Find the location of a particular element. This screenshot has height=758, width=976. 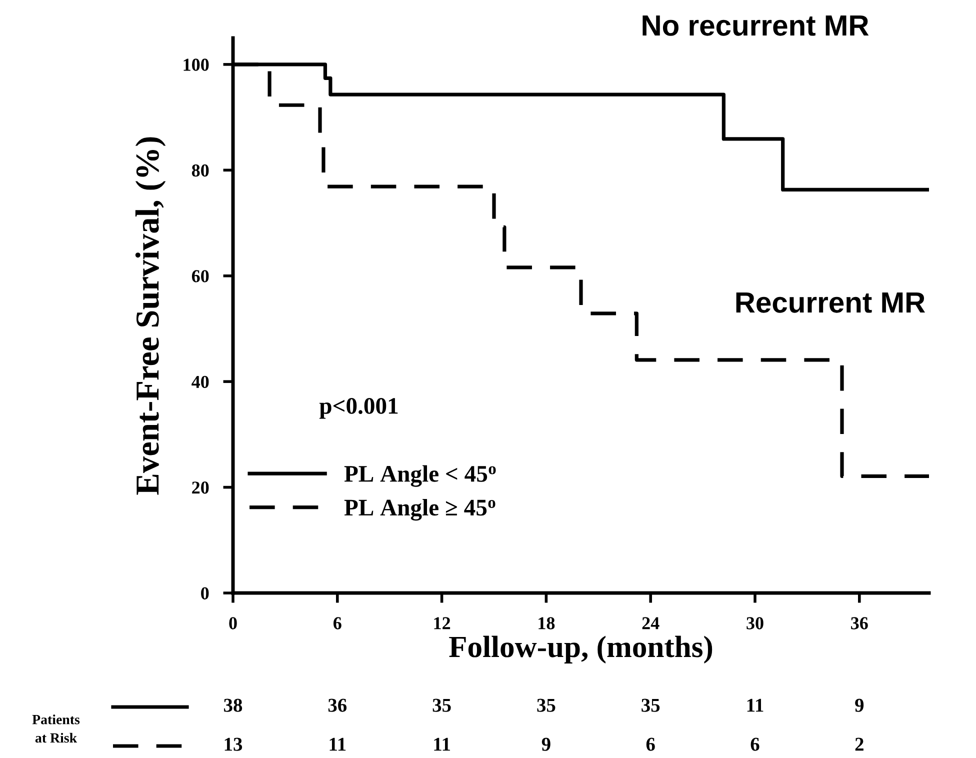

x-tick-label: 12 is located at coordinates (442, 623).